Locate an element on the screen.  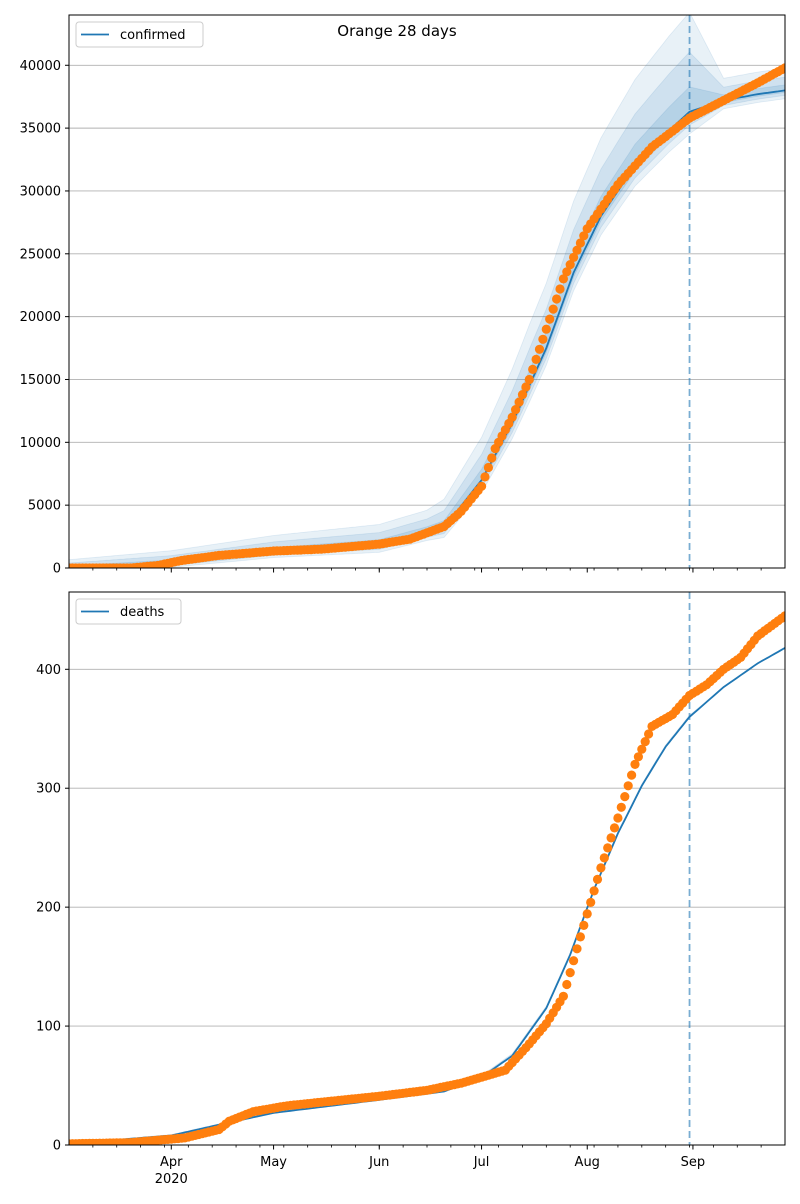
x-tick-label: Sep is located at coordinates (693, 1162).